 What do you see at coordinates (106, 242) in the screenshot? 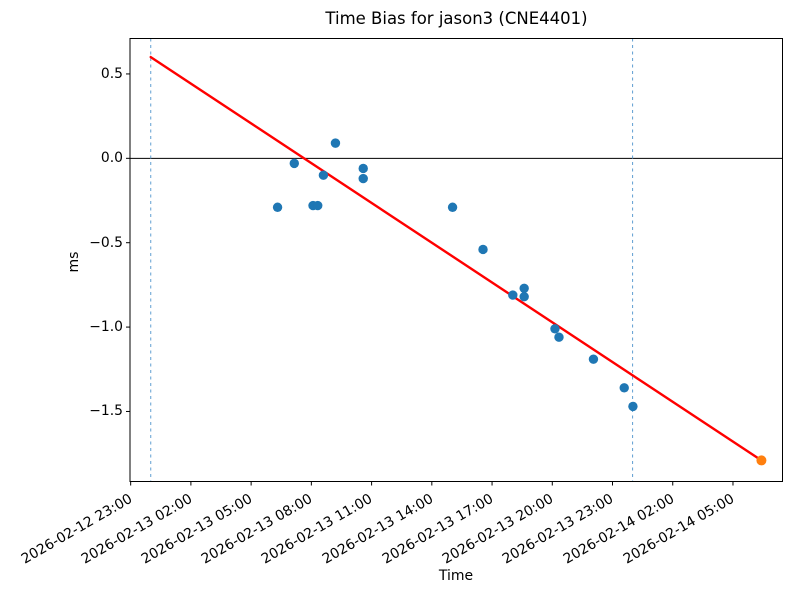
I see `y-tick-label: −0.5` at bounding box center [106, 242].